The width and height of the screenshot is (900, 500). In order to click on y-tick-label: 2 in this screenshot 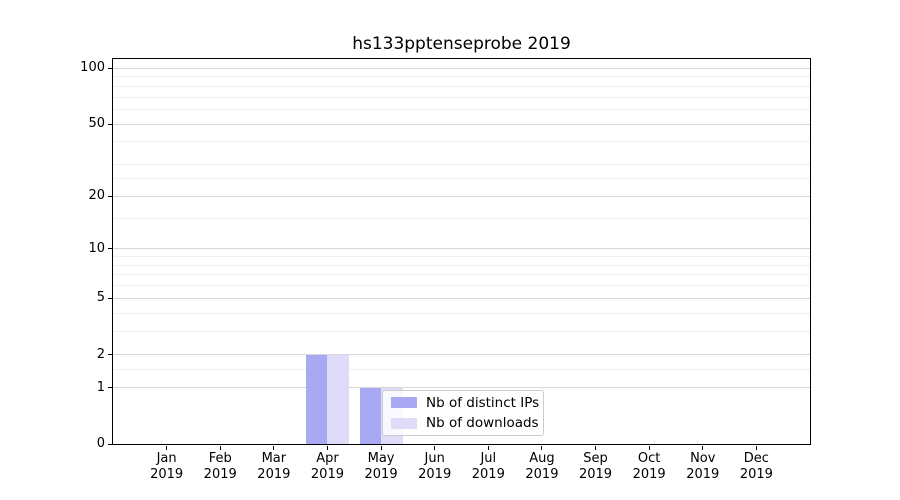, I will do `click(100, 354)`.